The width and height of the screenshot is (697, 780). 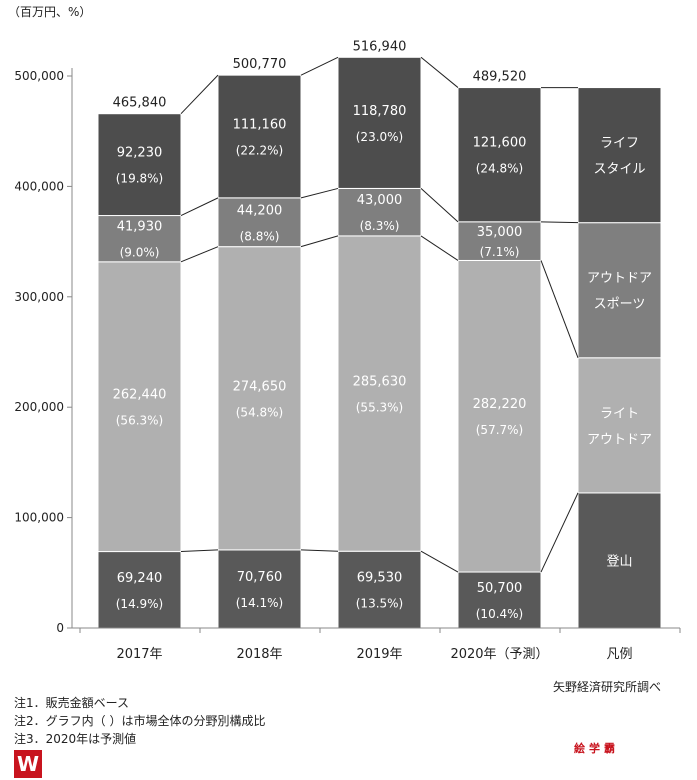 What do you see at coordinates (140, 227) in the screenshot?
I see `data-label: 41,930` at bounding box center [140, 227].